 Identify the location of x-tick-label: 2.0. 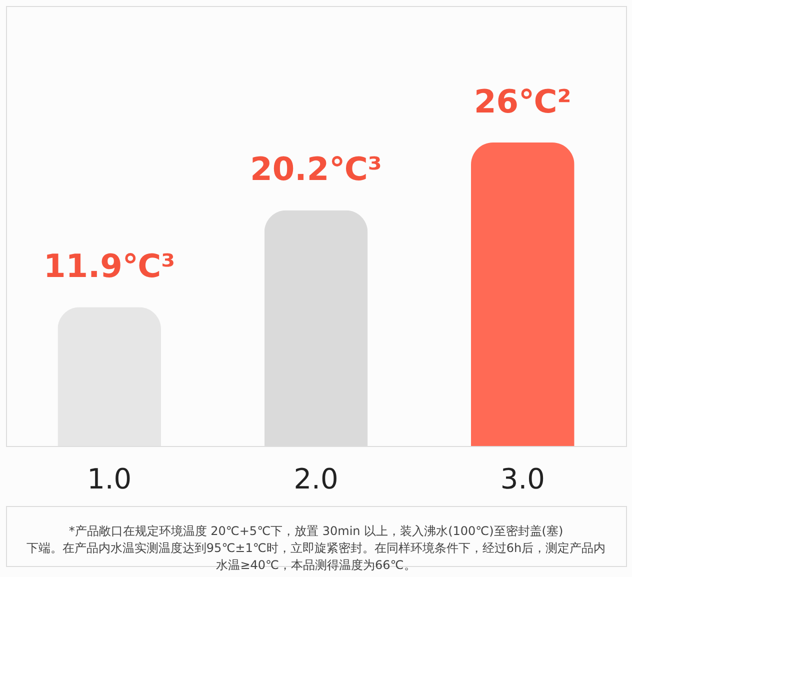
(316, 479).